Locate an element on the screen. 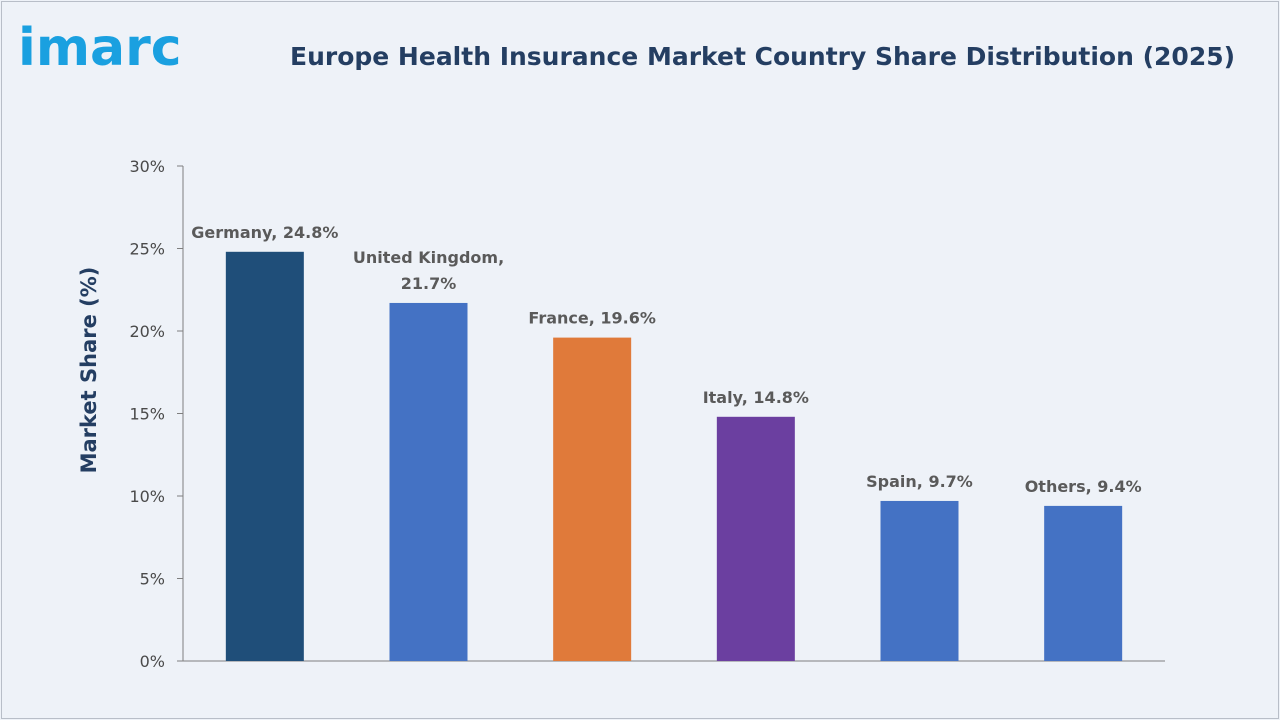  y-tick-label: 15% is located at coordinates (147, 414).